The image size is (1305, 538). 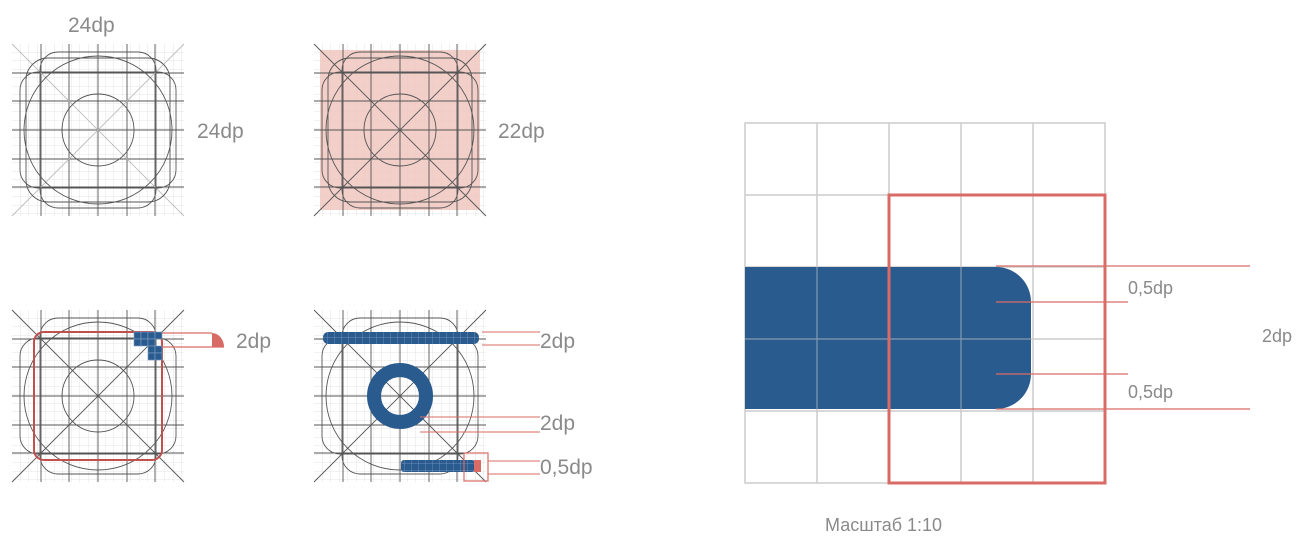 What do you see at coordinates (566, 467) in the screenshot?
I see `detail-stroke-label: 0,5dp` at bounding box center [566, 467].